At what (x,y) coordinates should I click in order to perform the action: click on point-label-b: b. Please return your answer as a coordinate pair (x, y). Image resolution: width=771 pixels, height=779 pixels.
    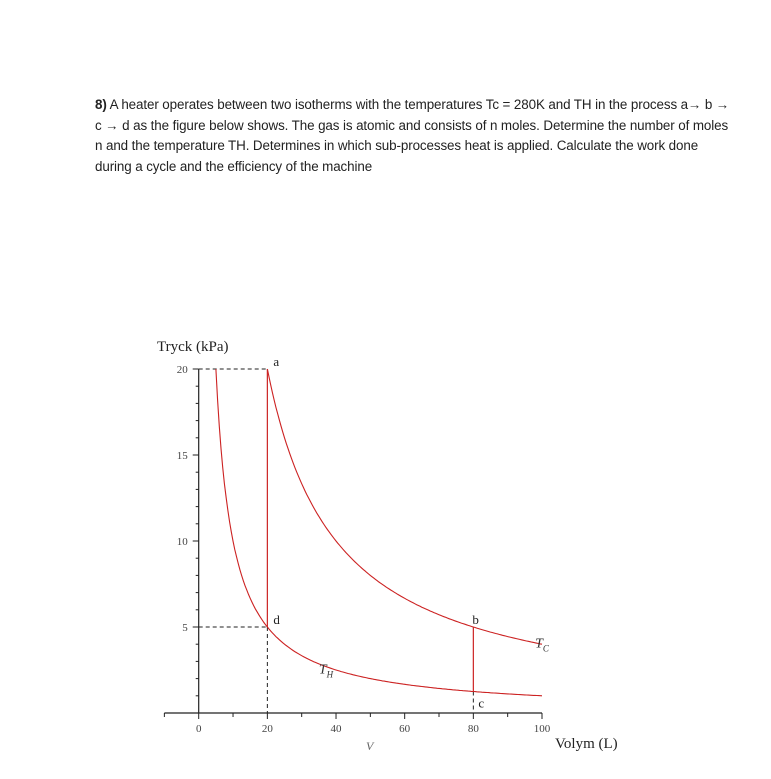
    Looking at the image, I should click on (475, 619).